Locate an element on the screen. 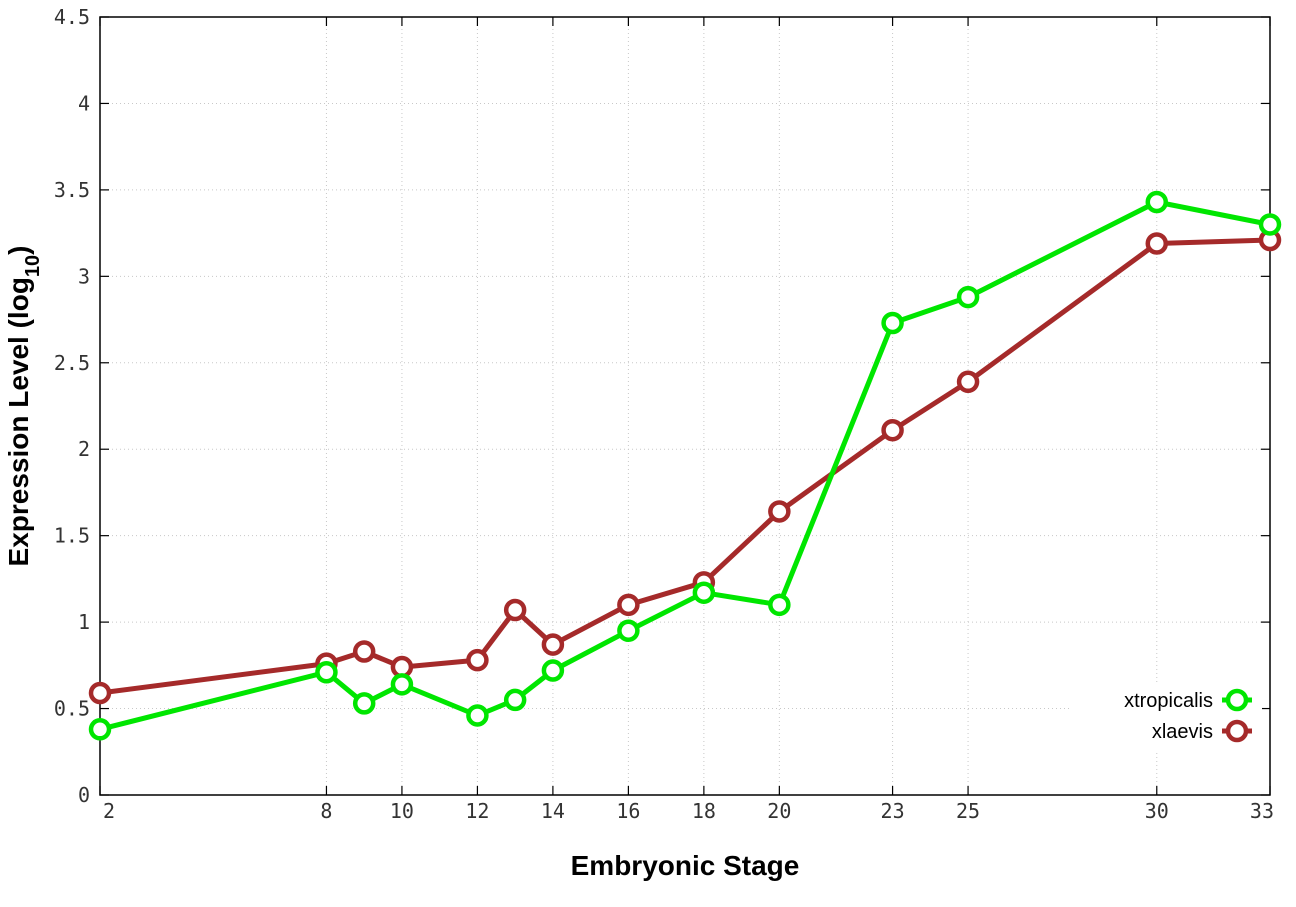 The image size is (1296, 907). x-tick-label: 2 is located at coordinates (109, 811).